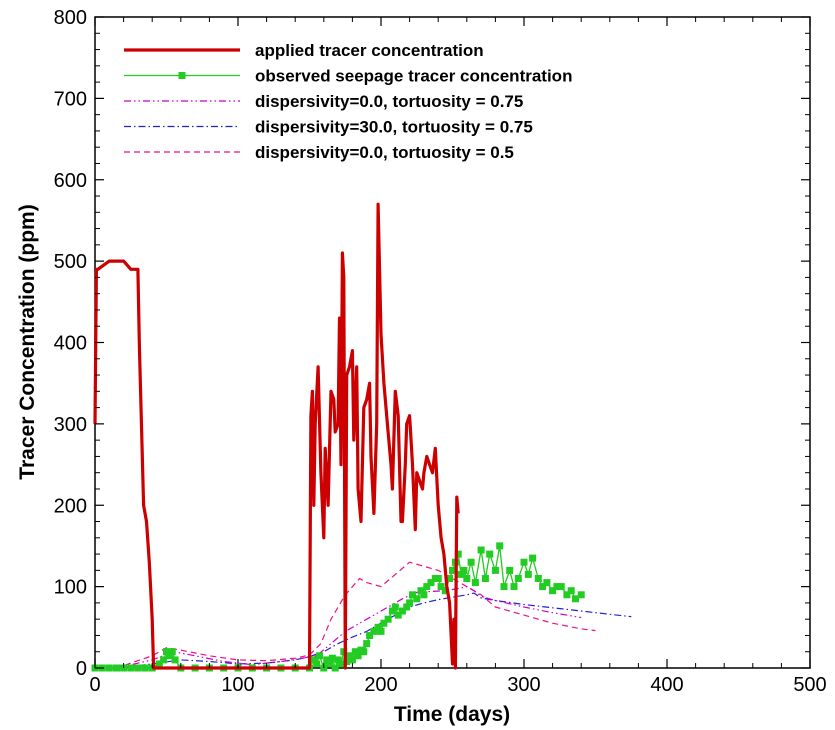 Image resolution: width=835 pixels, height=730 pixels. What do you see at coordinates (27, 341) in the screenshot?
I see `y-axis-title: Tracer Concentration (ppm)` at bounding box center [27, 341].